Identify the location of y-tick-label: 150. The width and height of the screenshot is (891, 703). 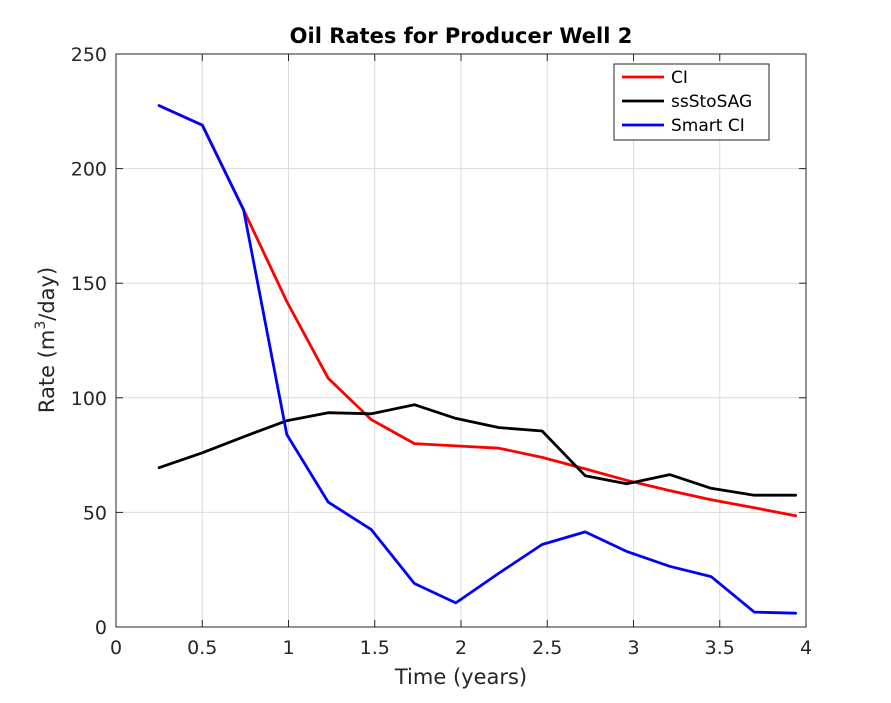
(89, 284).